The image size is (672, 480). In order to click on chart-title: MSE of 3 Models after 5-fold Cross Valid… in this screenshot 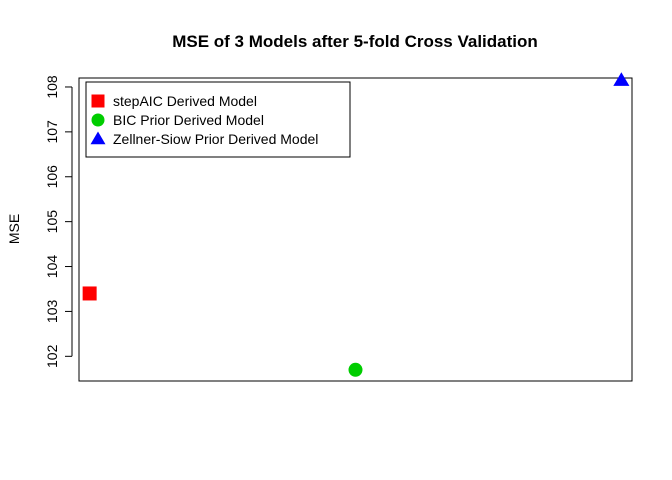, I will do `click(355, 41)`.